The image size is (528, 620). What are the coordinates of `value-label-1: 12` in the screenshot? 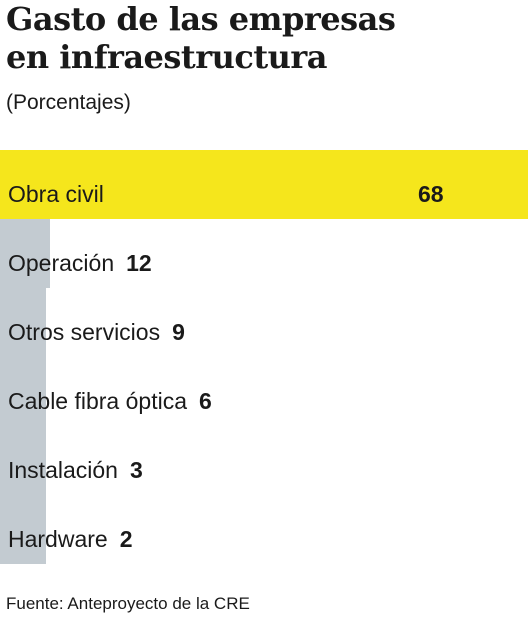 It's located at (139, 263).